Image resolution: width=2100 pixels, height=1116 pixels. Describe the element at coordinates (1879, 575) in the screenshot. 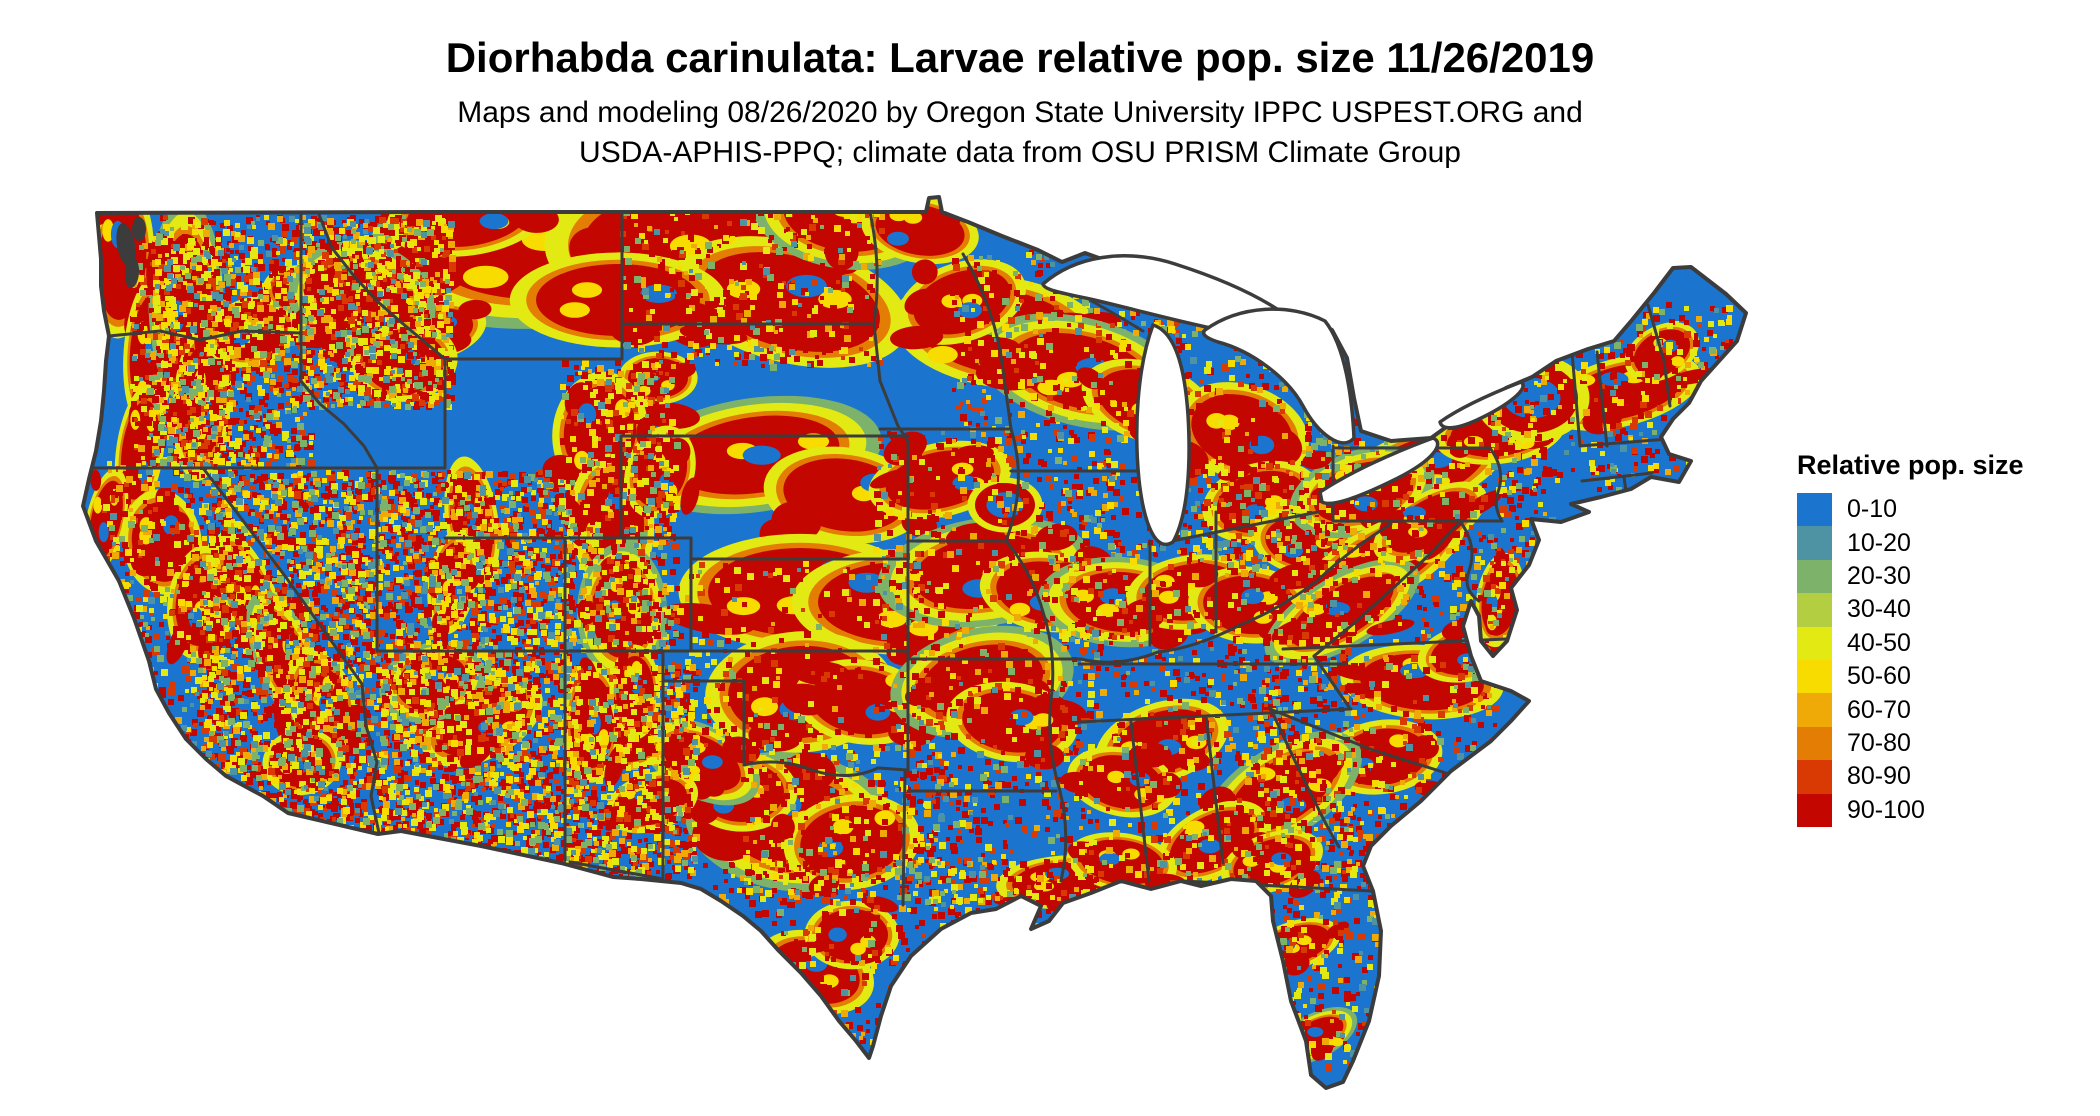

I see `legend-label: 20-30` at that location.